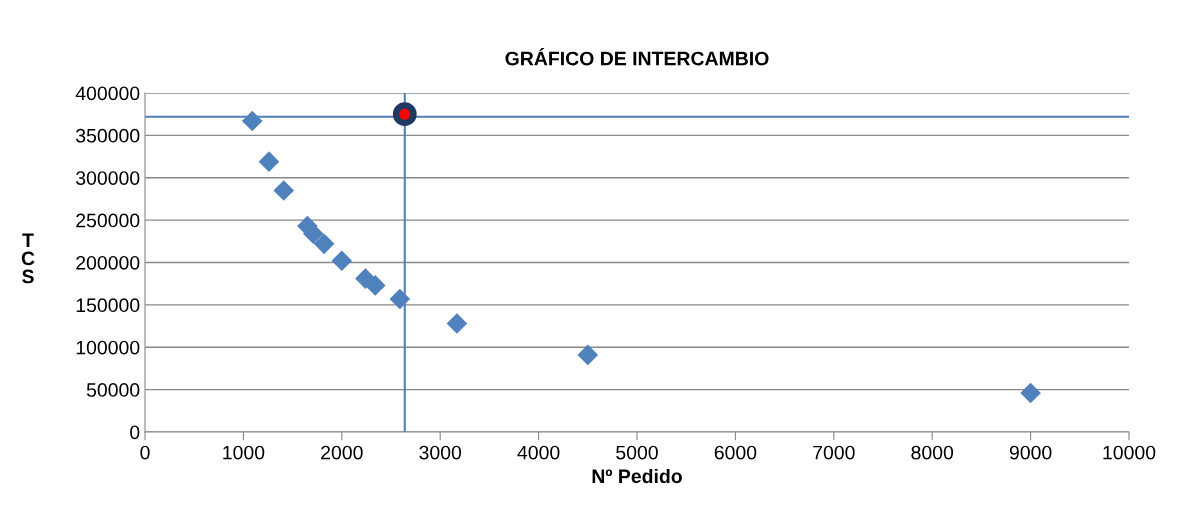  I want to click on x-tick-label: 1000, so click(244, 452).